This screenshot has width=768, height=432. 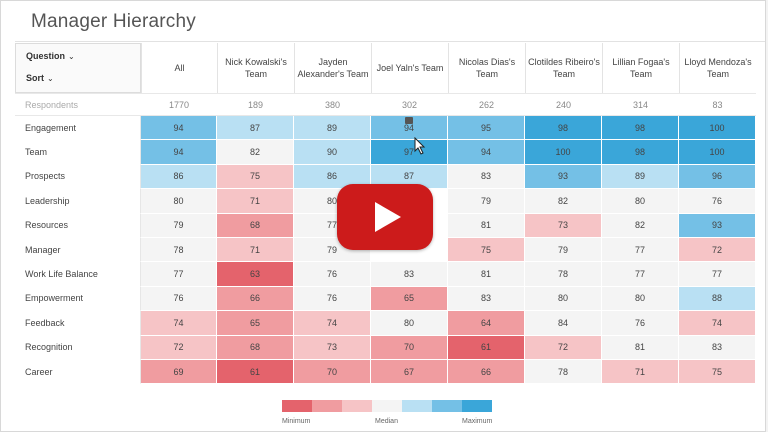 I want to click on heat-cell: 84, so click(x=563, y=323).